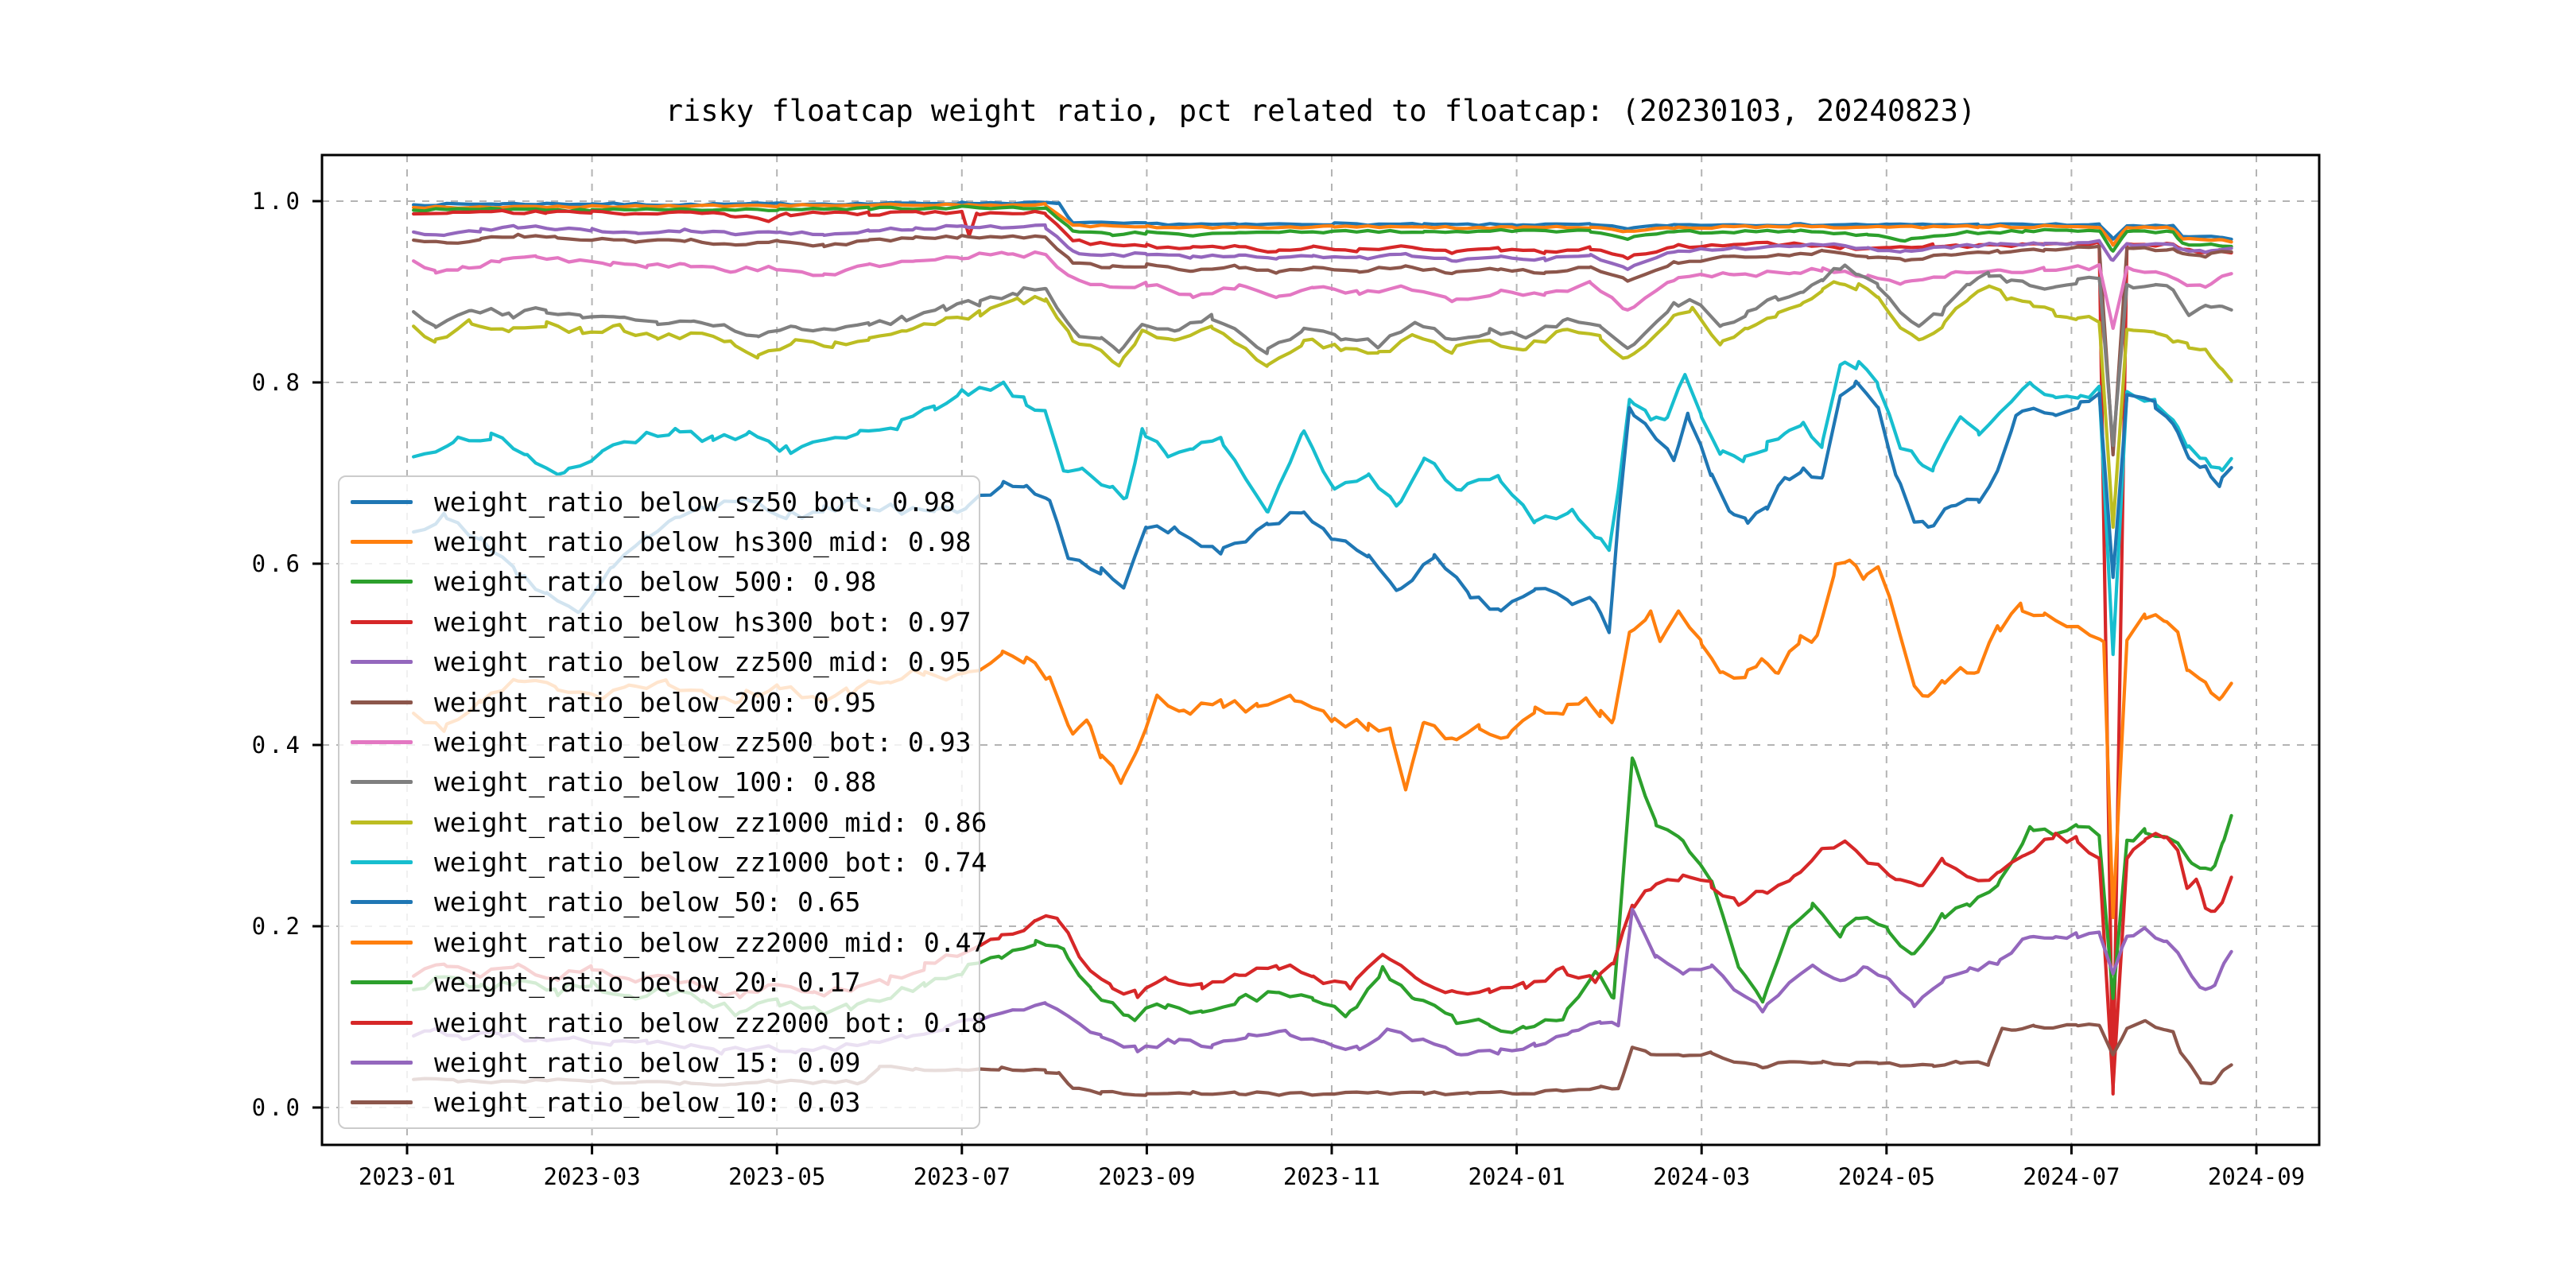 The width and height of the screenshot is (2576, 1288). Describe the element at coordinates (1146, 1176) in the screenshot. I see `x-tick-label: 2023-09` at that location.